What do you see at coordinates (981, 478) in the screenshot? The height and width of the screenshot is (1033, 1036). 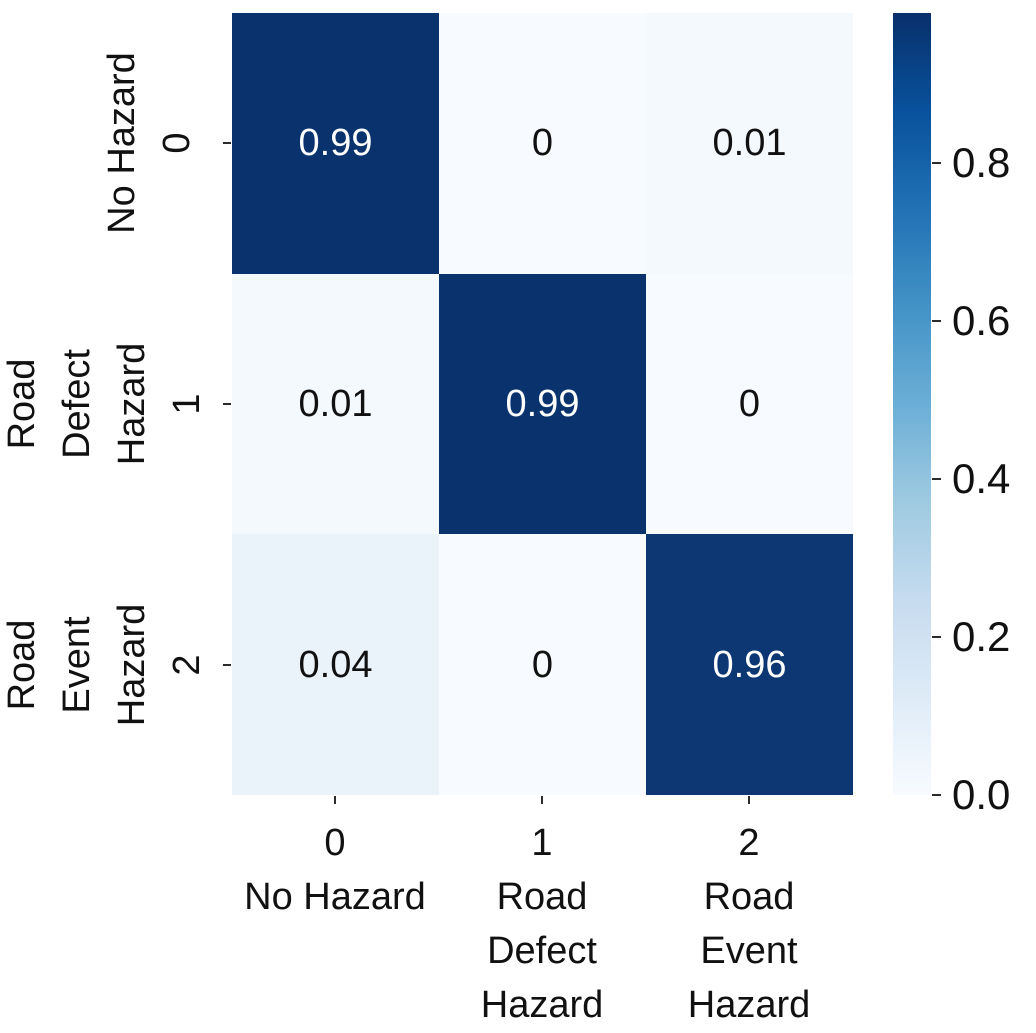 I see `colorbar-tick-label-2: 0.4` at bounding box center [981, 478].